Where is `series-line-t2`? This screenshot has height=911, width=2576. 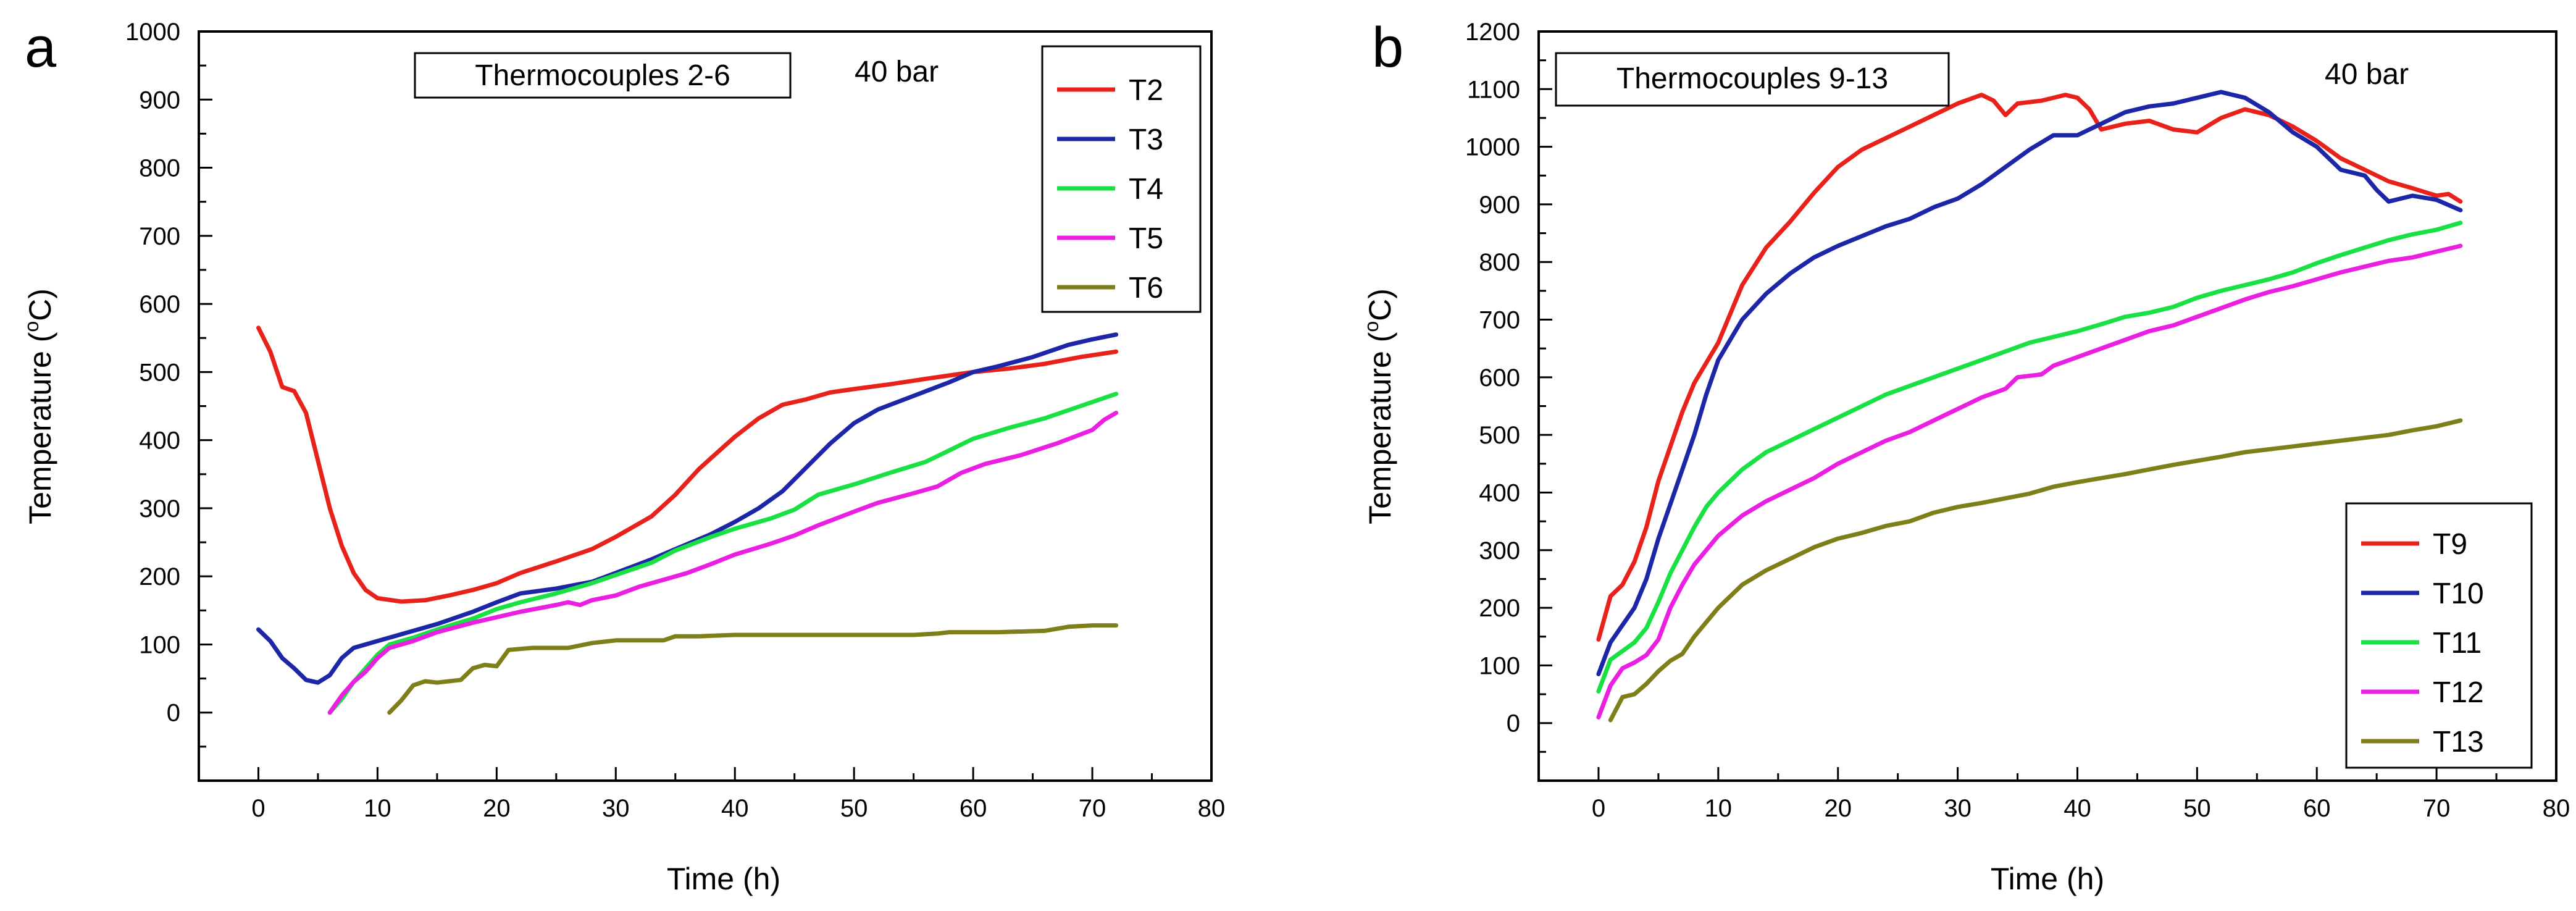 series-line-t2 is located at coordinates (687, 464).